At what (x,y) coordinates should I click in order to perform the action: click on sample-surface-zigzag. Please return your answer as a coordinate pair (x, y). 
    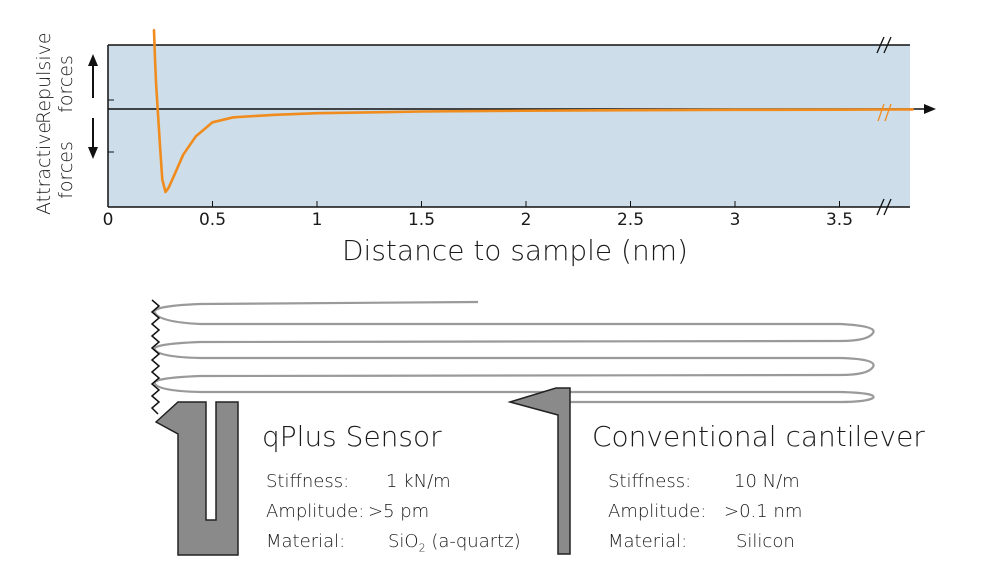
    Looking at the image, I should click on (155, 357).